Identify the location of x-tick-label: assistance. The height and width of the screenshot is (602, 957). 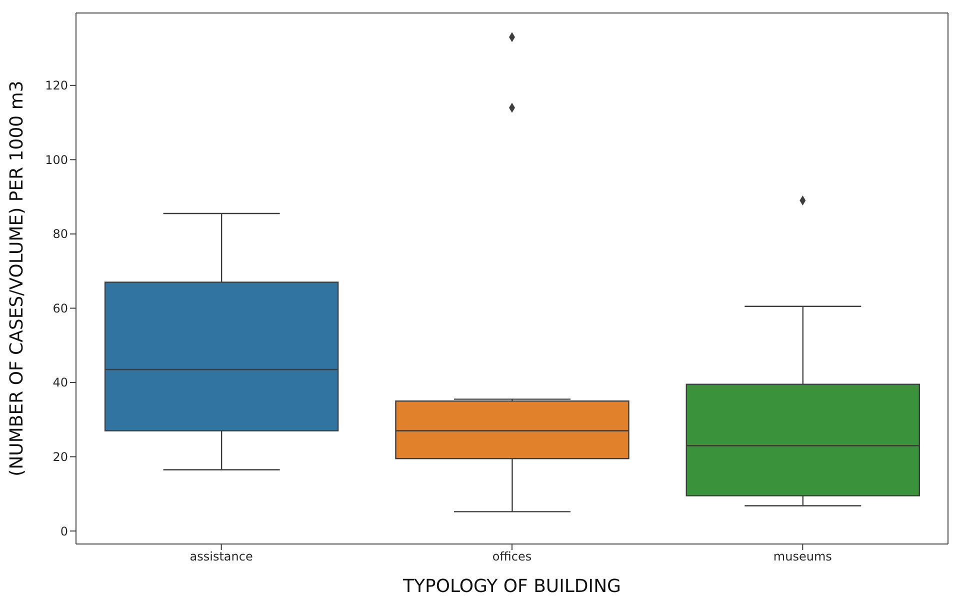
(221, 557).